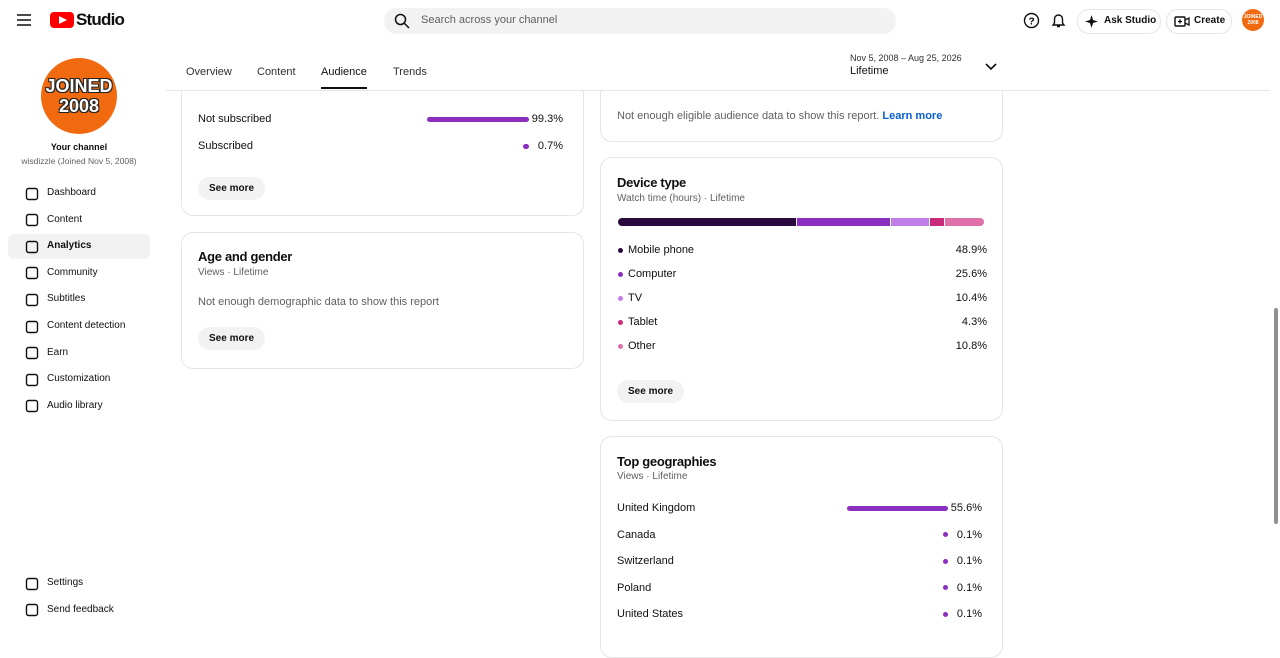  I want to click on create-icon, so click(1182, 21).